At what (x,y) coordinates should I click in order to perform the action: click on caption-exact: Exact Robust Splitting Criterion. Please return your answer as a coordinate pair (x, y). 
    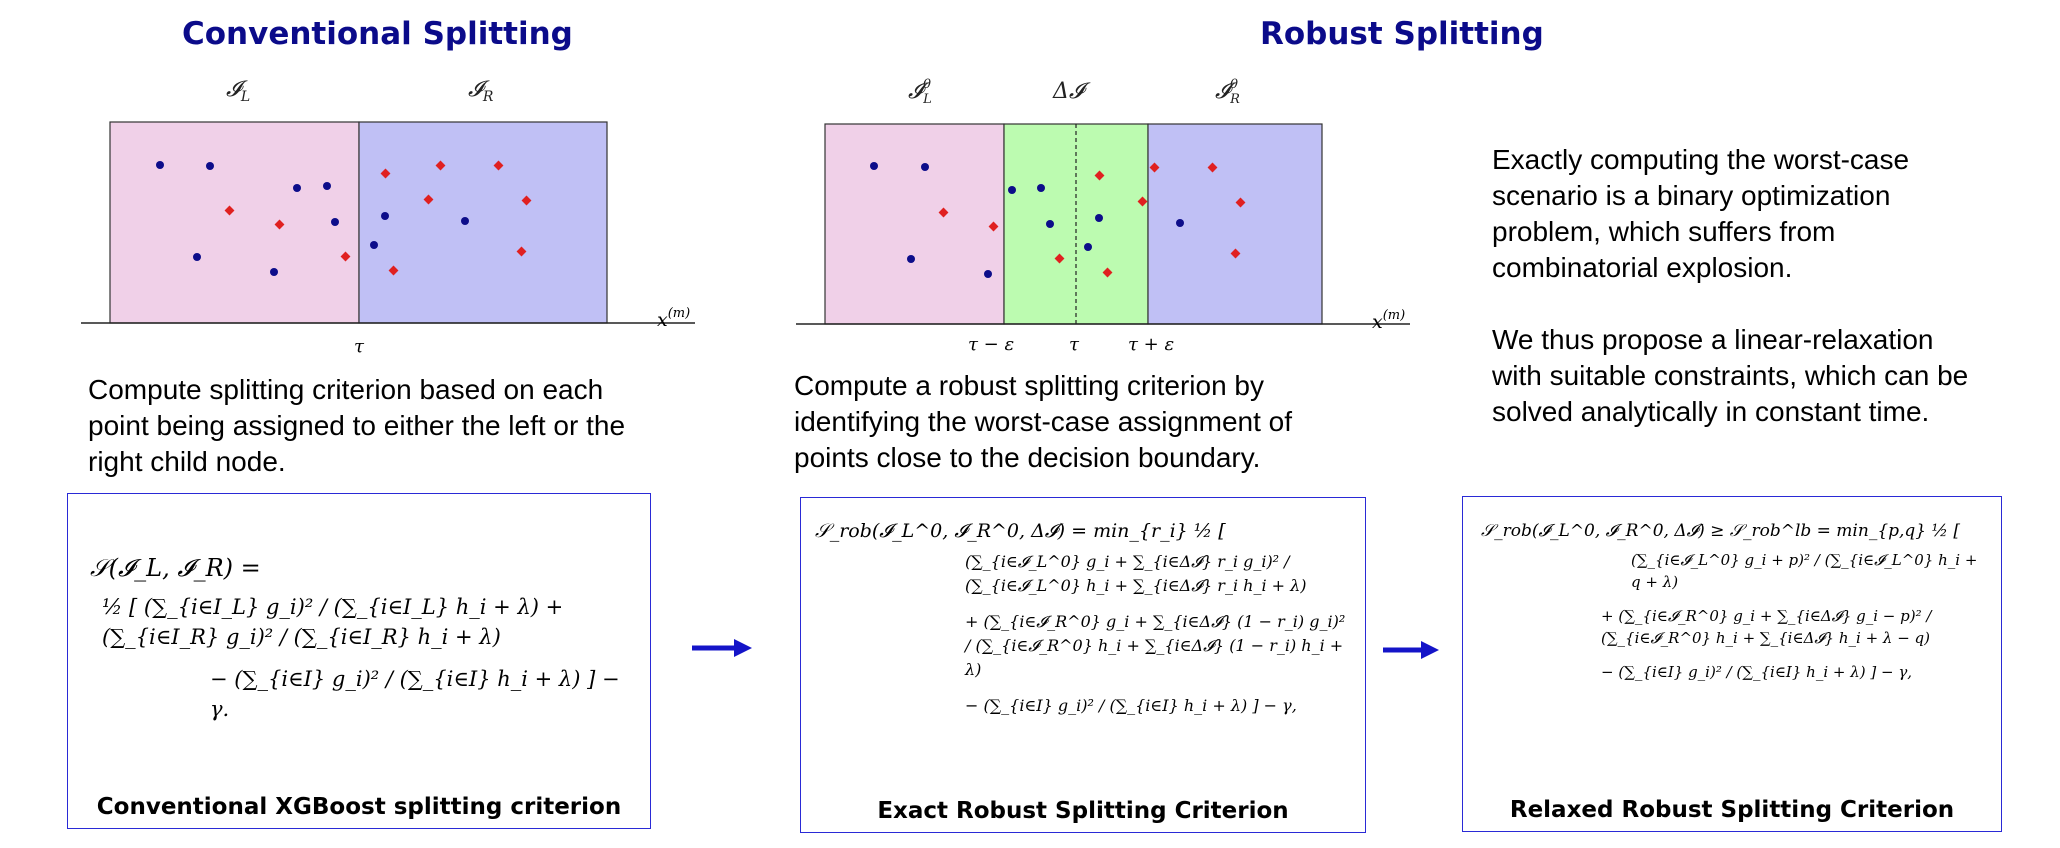
    Looking at the image, I should click on (1083, 811).